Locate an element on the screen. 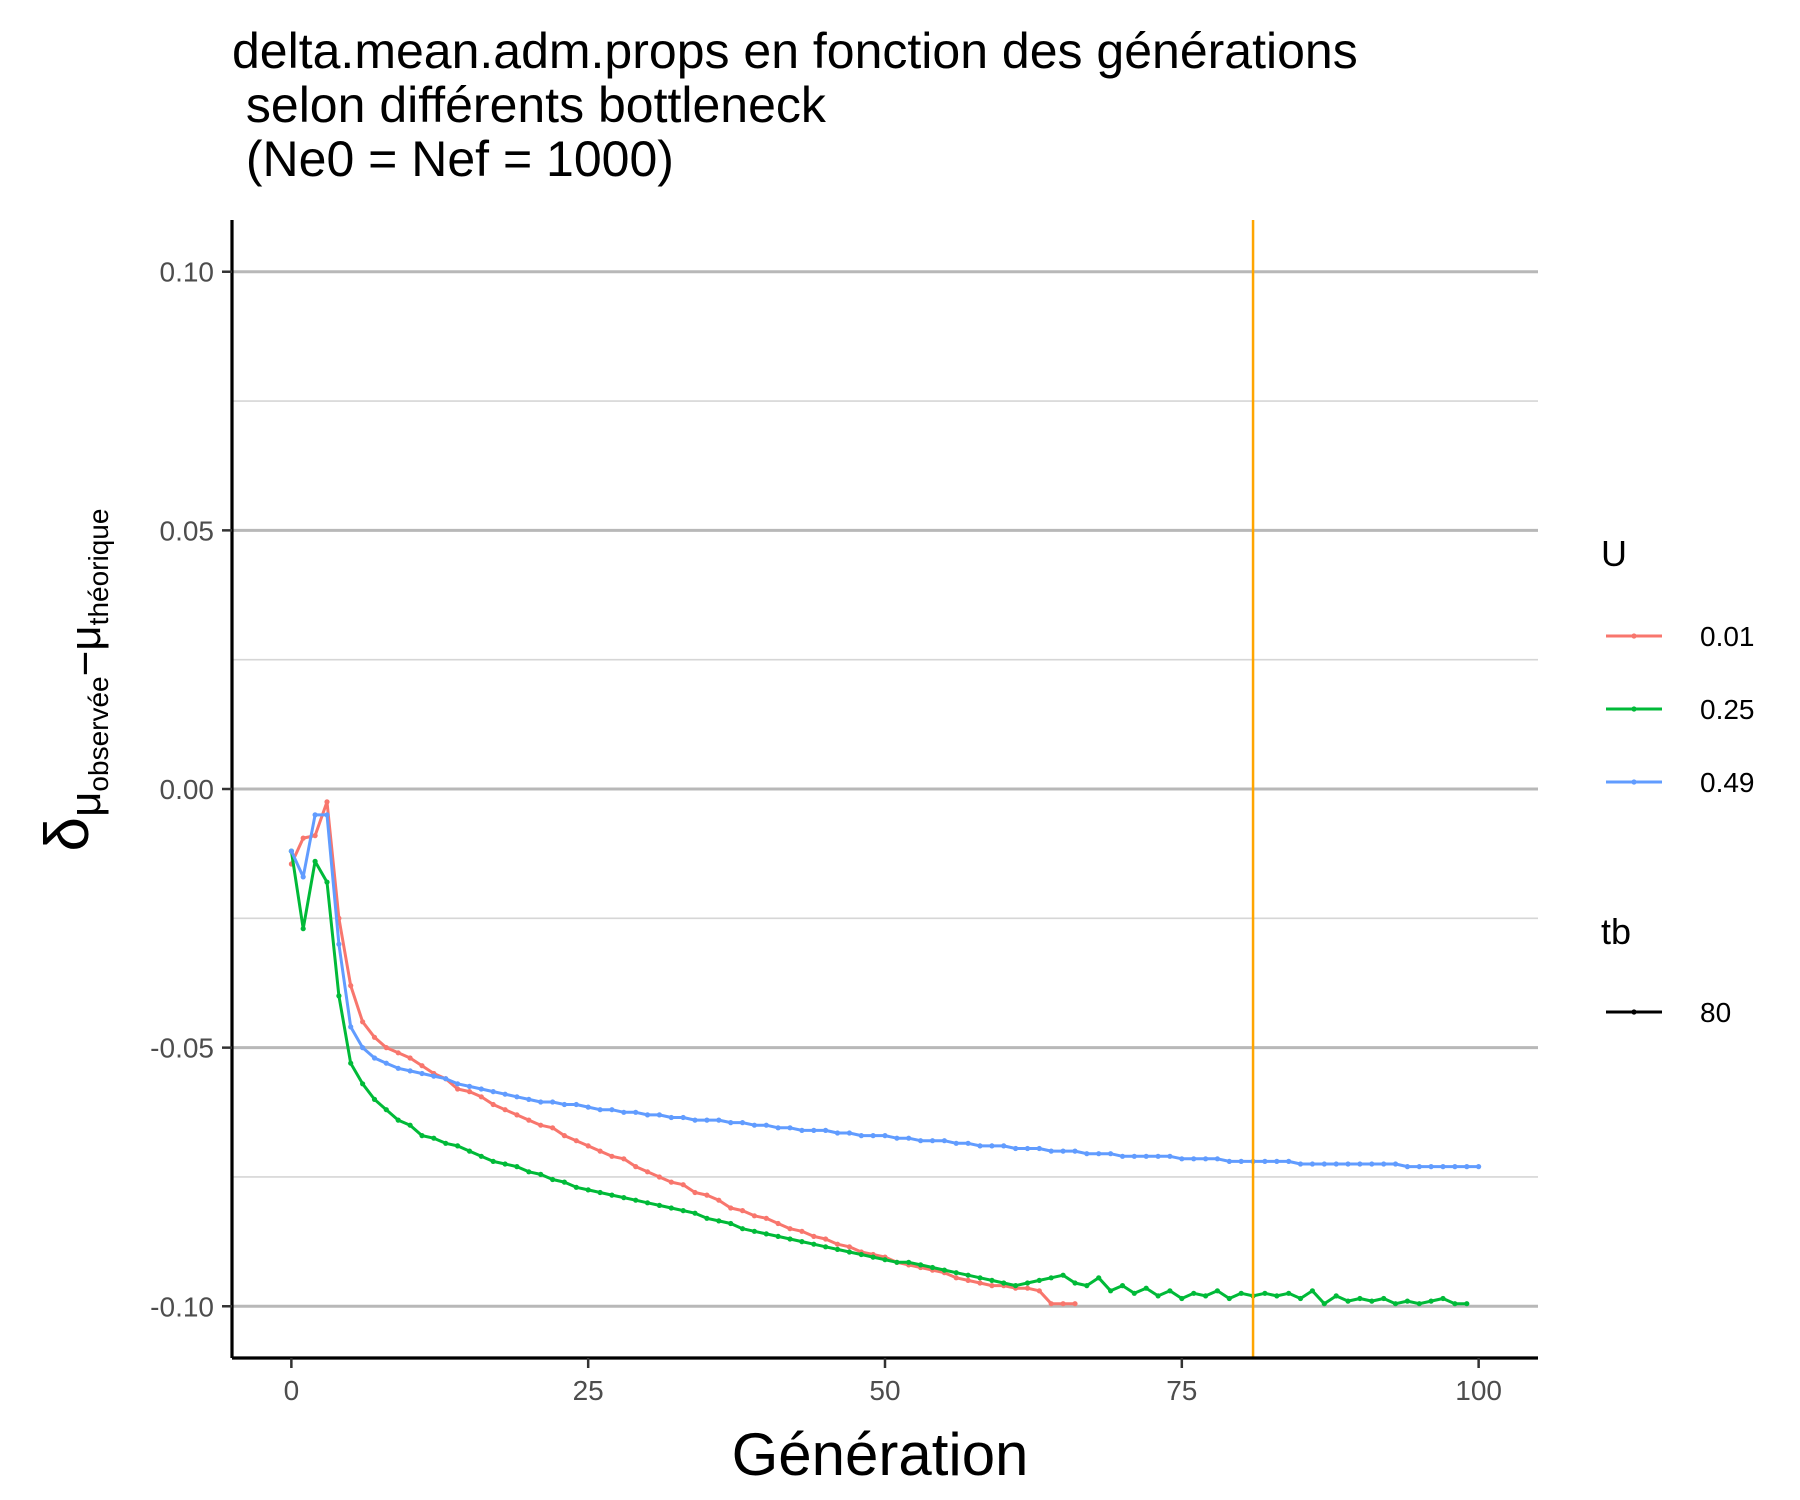 The image size is (1800, 1500). x-tick-label: 100 is located at coordinates (1478, 1390).